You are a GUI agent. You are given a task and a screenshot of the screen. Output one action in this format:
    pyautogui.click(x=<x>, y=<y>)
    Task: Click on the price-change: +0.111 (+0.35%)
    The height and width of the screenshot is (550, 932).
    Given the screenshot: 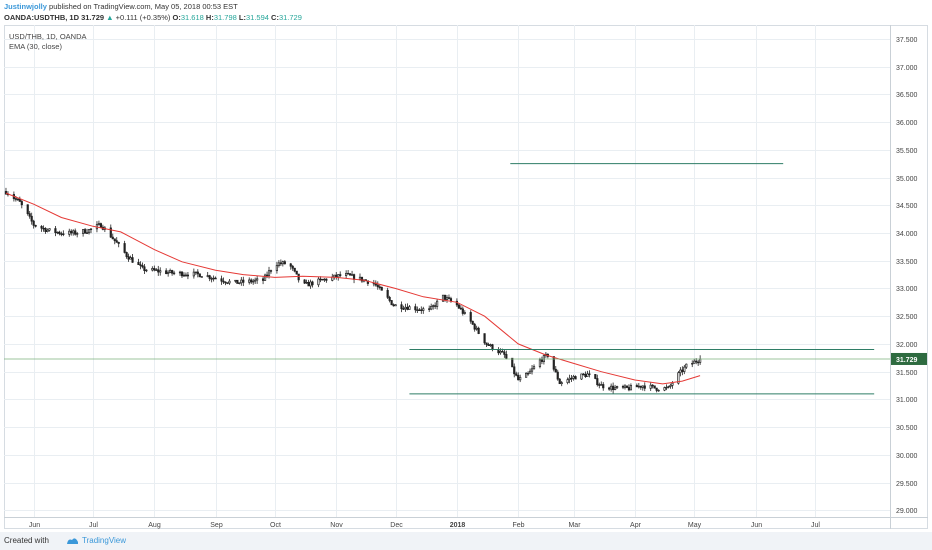 What is the action you would take?
    pyautogui.click(x=143, y=17)
    